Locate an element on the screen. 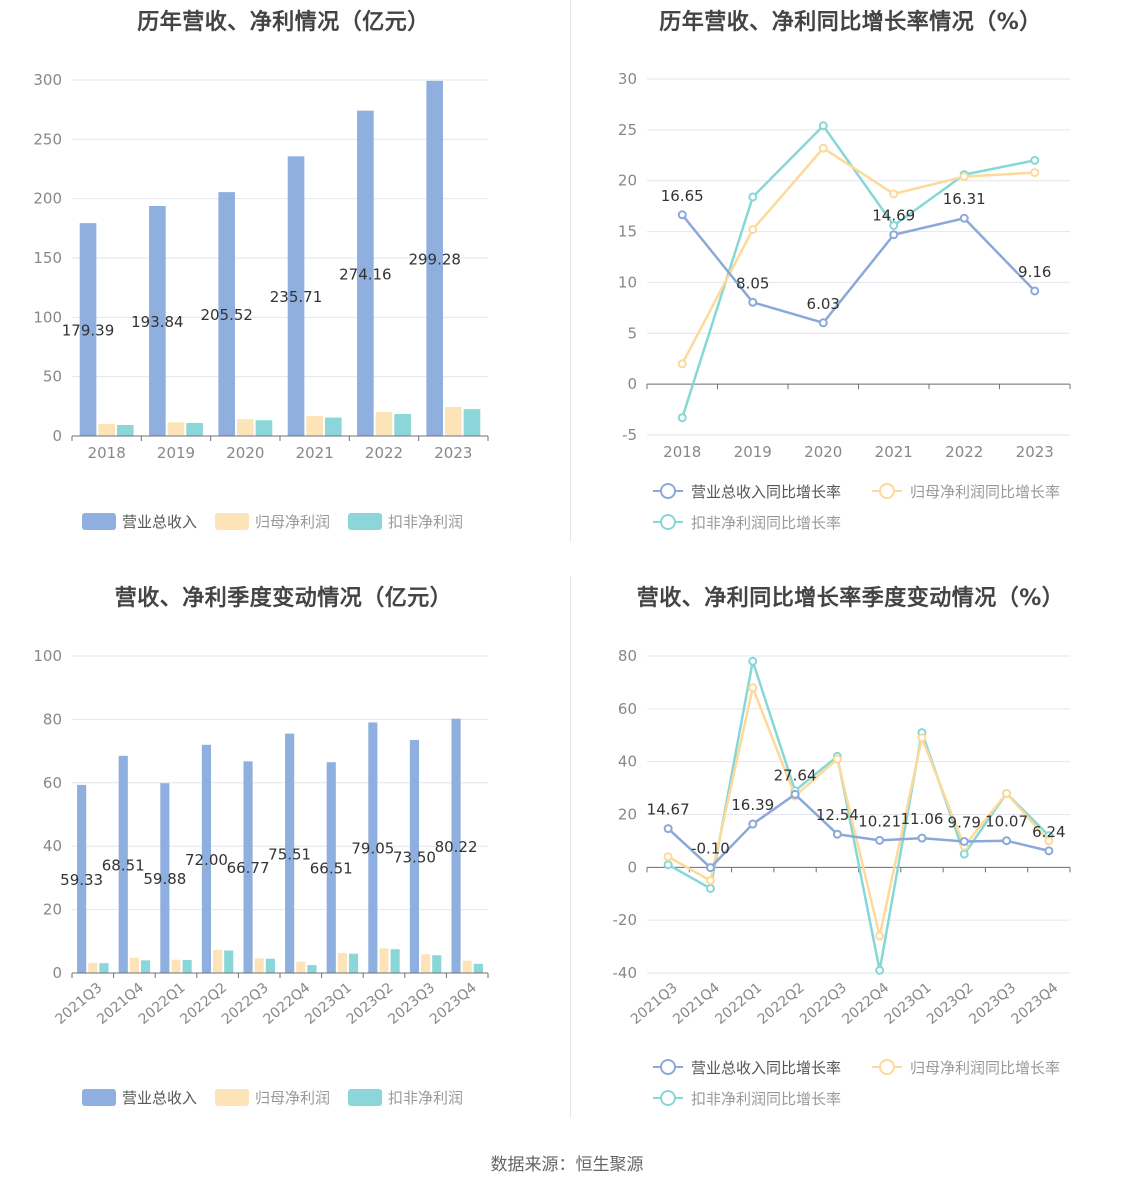 This screenshot has height=1188, width=1134. data-label: 10.21 is located at coordinates (879, 821).